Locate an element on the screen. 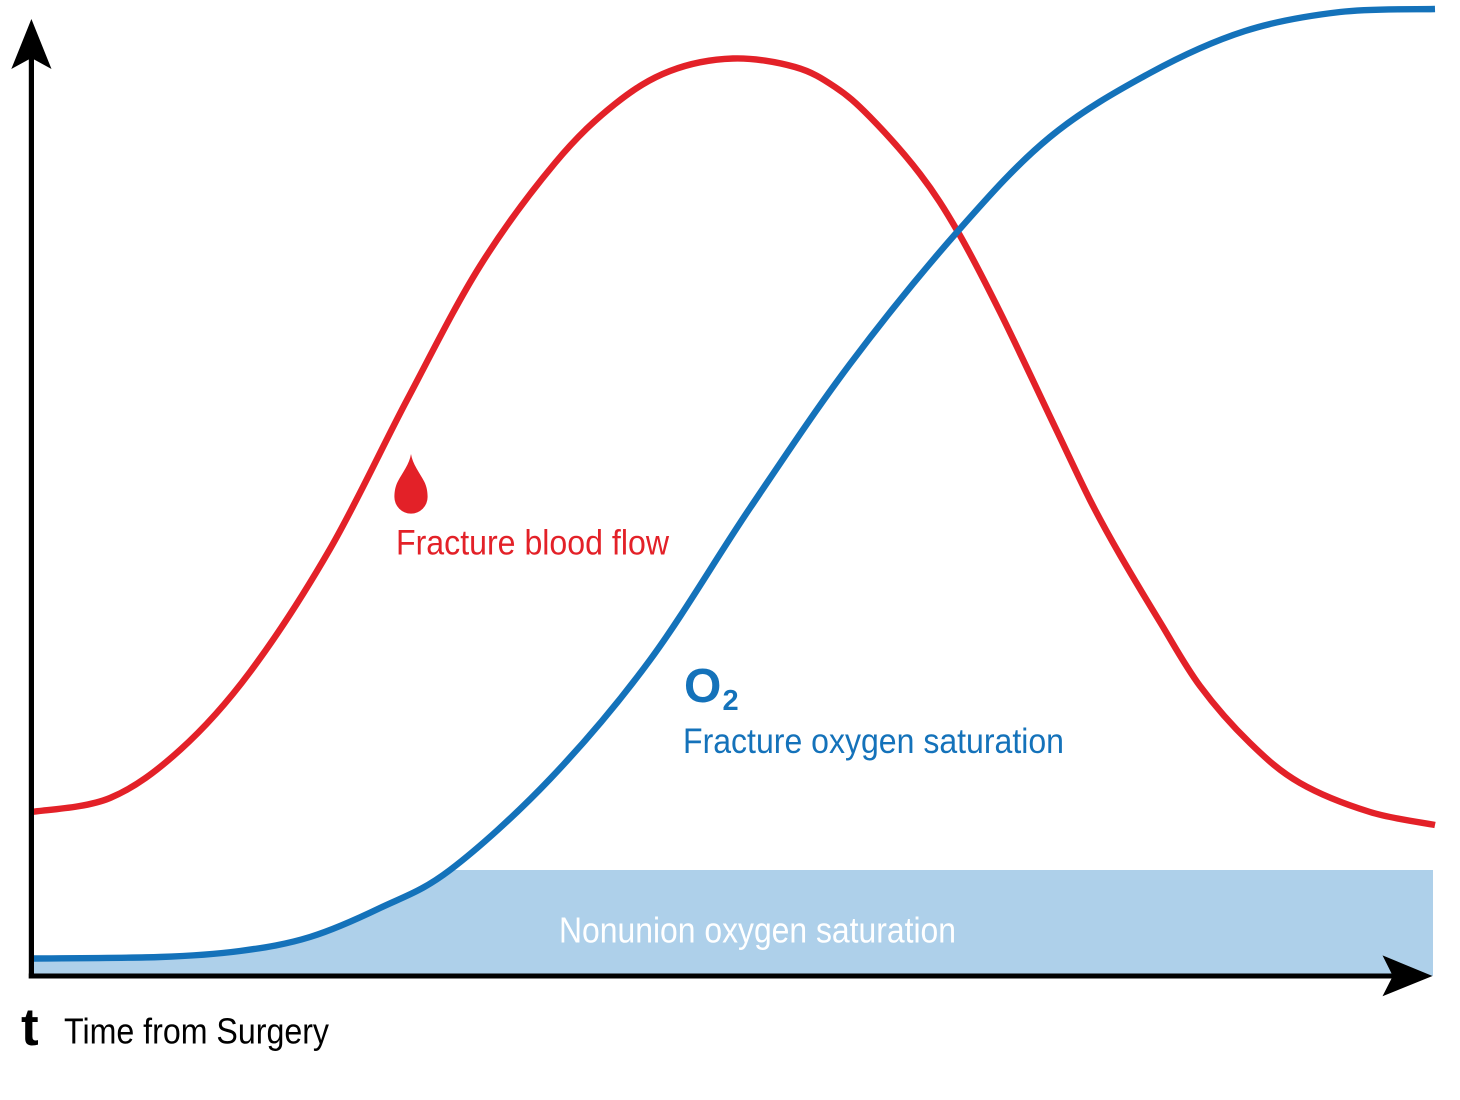  svg-text: O is located at coordinates (702, 686).